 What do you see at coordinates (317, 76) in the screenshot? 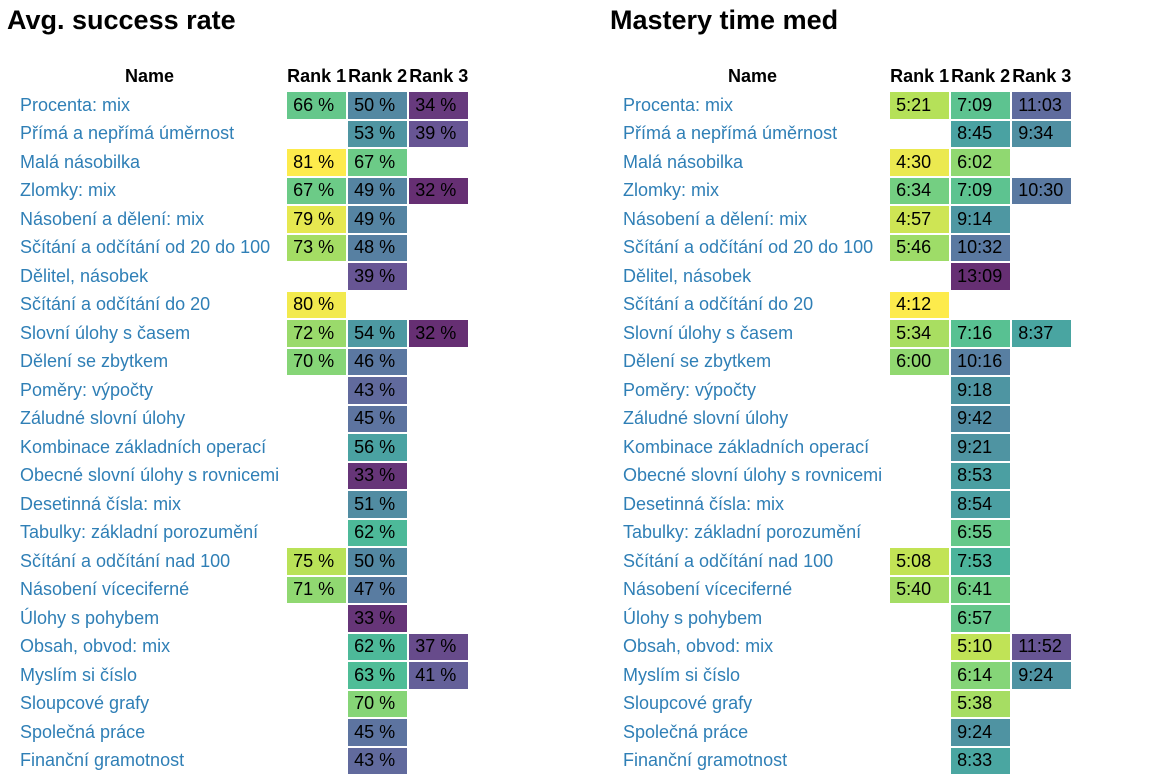
I see `column-header-rank-1: Rank 1` at bounding box center [317, 76].